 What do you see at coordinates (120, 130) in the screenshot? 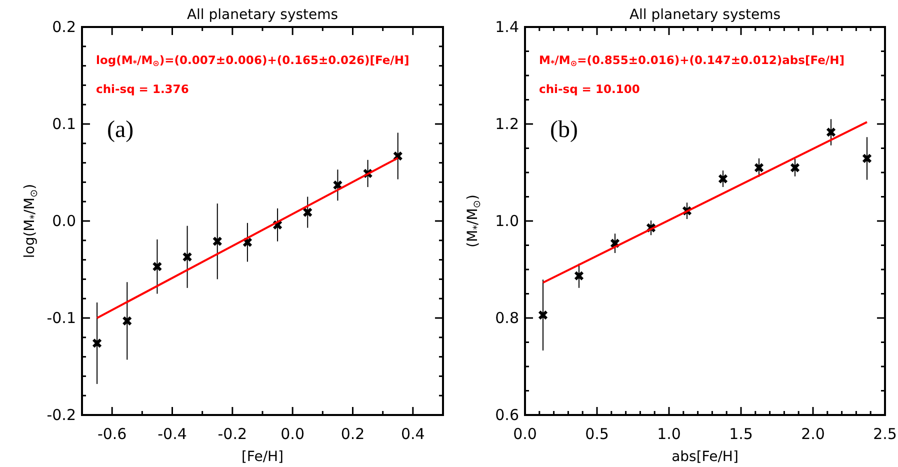
I see `annotation: (a)` at bounding box center [120, 130].